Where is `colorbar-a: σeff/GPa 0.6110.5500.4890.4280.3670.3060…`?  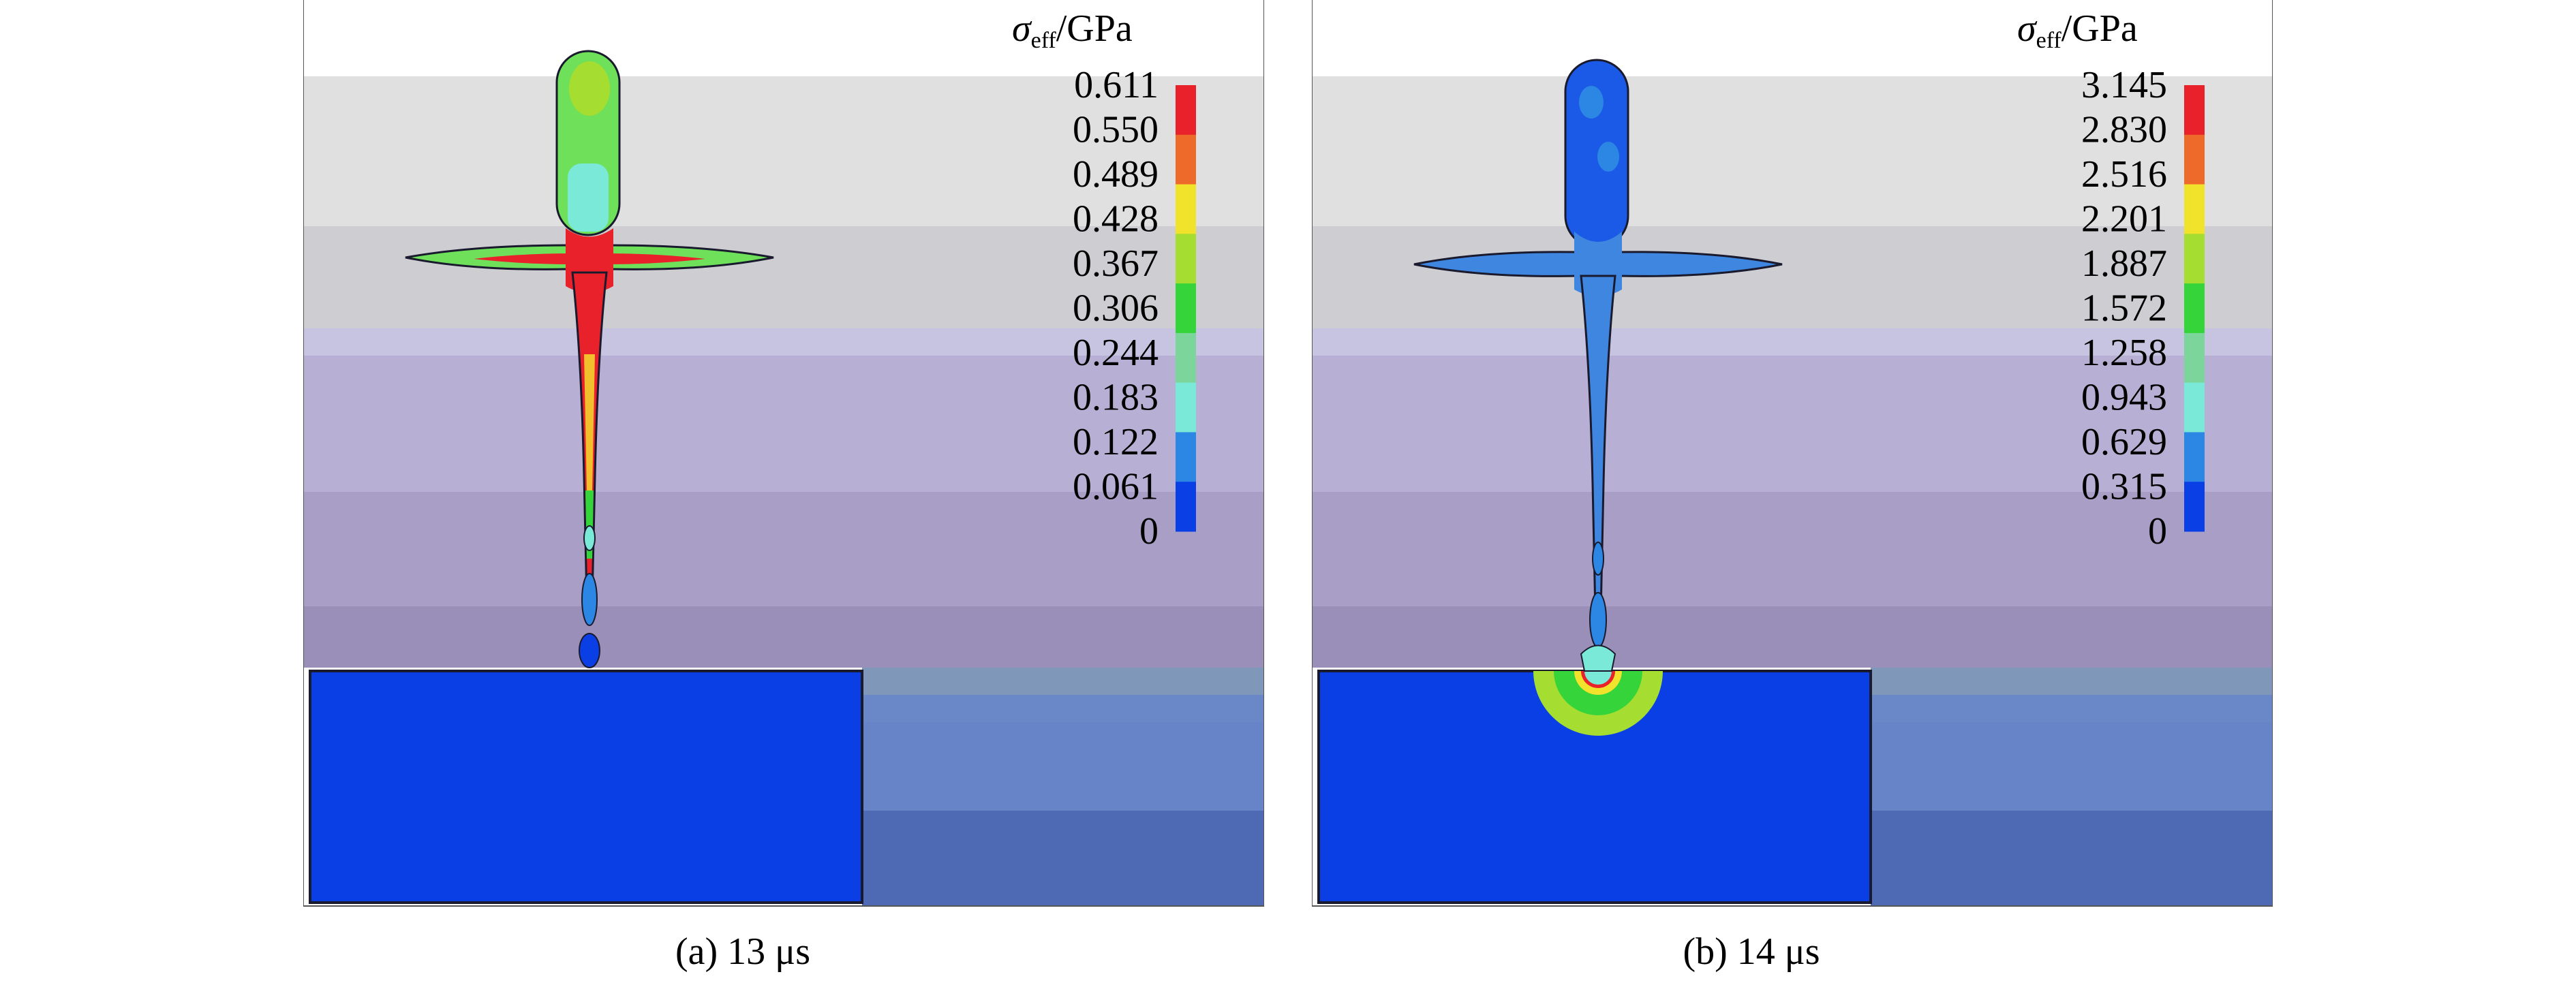
colorbar-a: σeff/GPa 0.6110.5500.4890.4280.3670.3060… is located at coordinates (1104, 279).